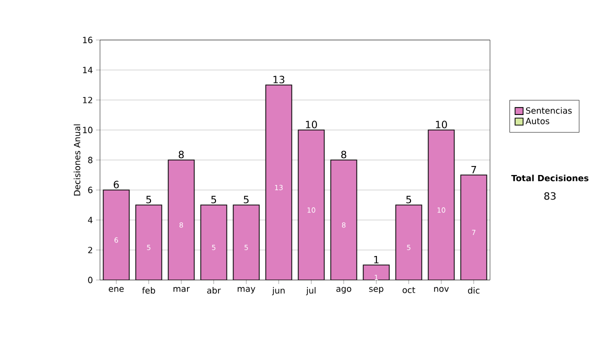 This screenshot has width=600, height=340. Describe the element at coordinates (116, 184) in the screenshot. I see `total-label: 6` at that location.